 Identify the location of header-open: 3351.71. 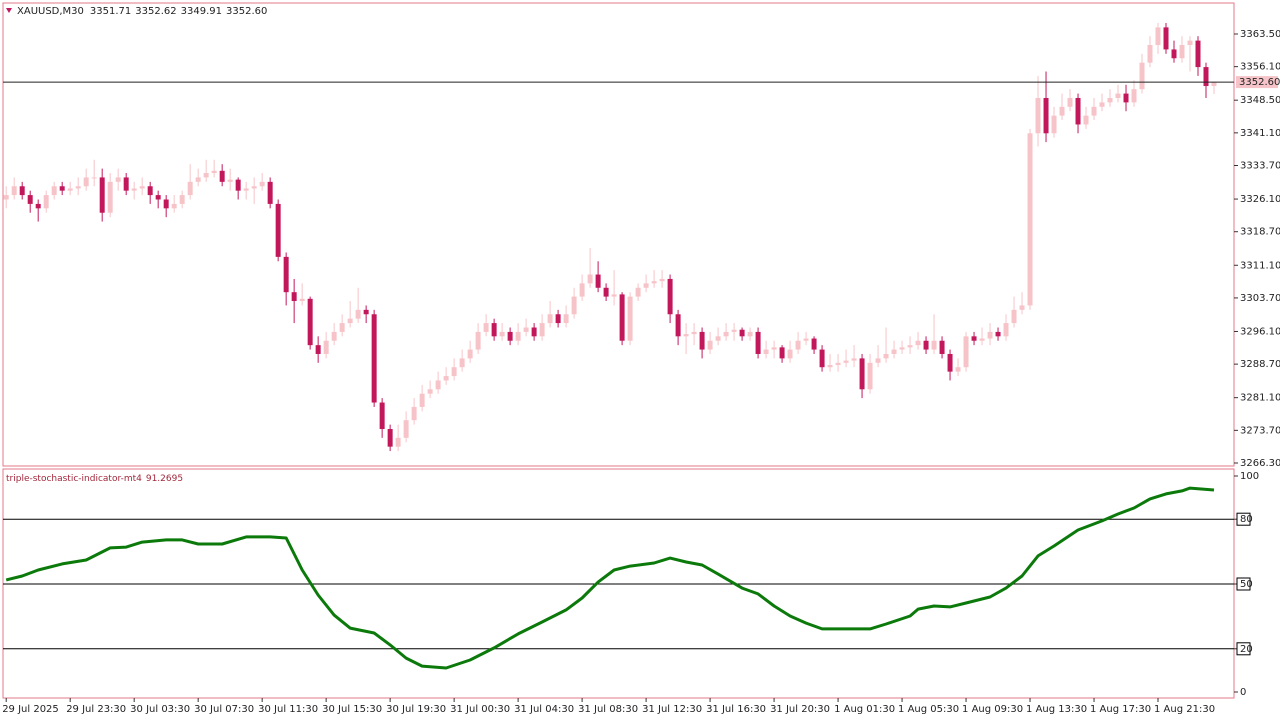
(110, 11).